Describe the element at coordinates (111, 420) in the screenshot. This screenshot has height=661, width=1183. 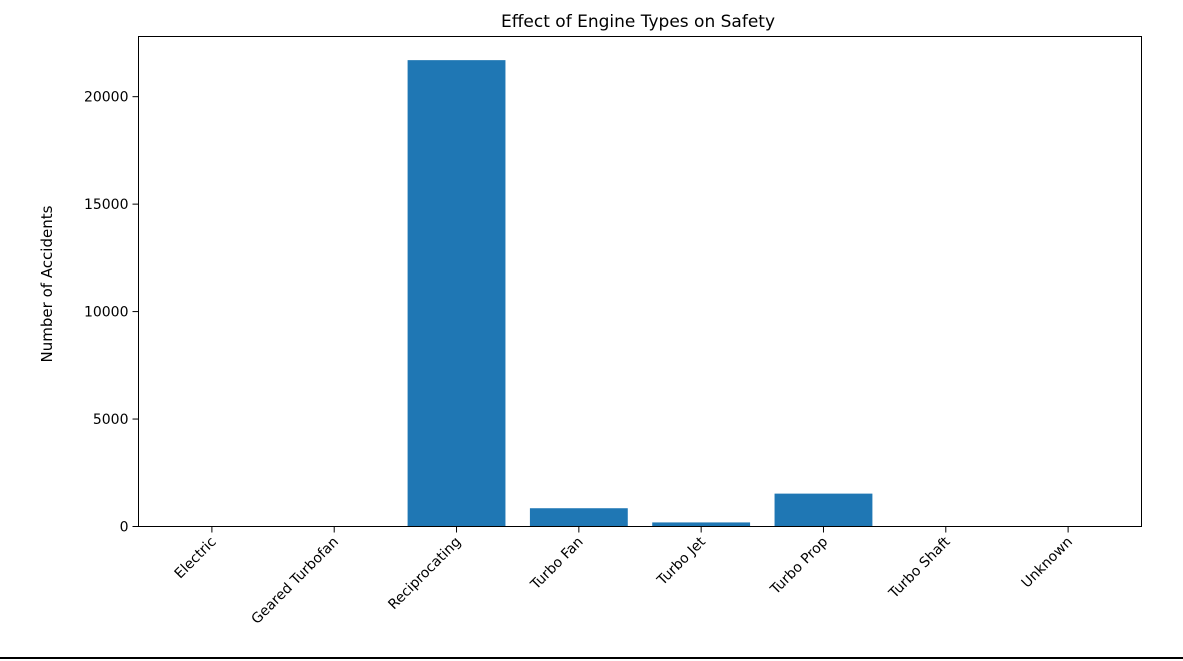
I see `y-tick-label: 5000` at that location.